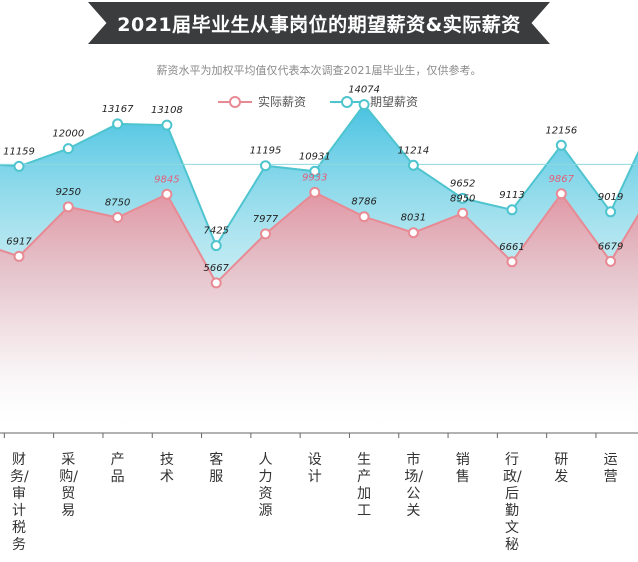 This screenshot has width=638, height=562. What do you see at coordinates (19, 241) in the screenshot?
I see `data-label-actual: 6917` at bounding box center [19, 241].